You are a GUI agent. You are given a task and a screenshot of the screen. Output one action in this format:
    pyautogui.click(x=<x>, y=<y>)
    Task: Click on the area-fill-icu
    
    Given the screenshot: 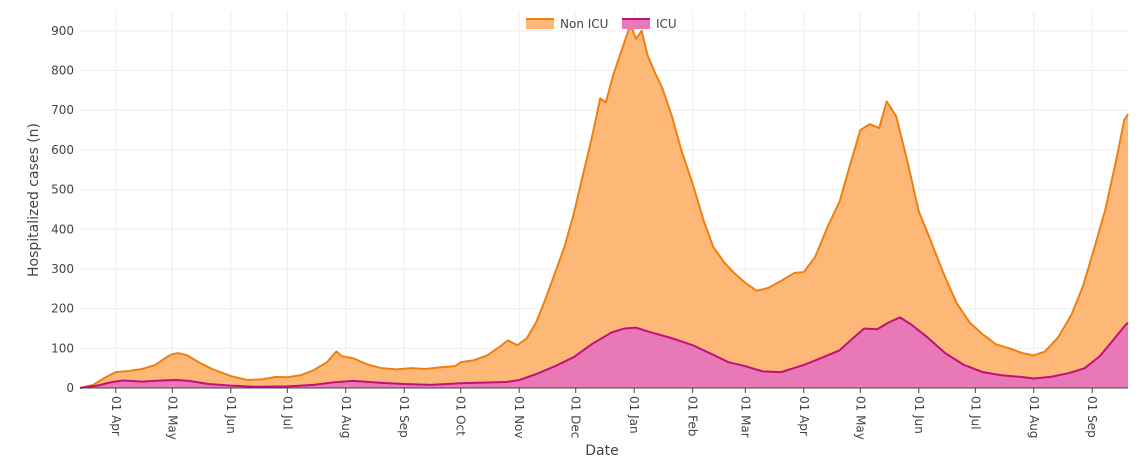 What is the action you would take?
    pyautogui.click(x=604, y=352)
    